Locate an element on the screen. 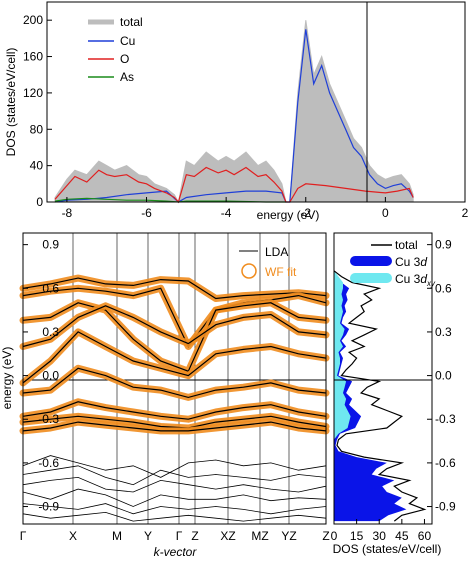 The image size is (469, 563). pdos-y-tick-label: 0.0 is located at coordinates (443, 376).